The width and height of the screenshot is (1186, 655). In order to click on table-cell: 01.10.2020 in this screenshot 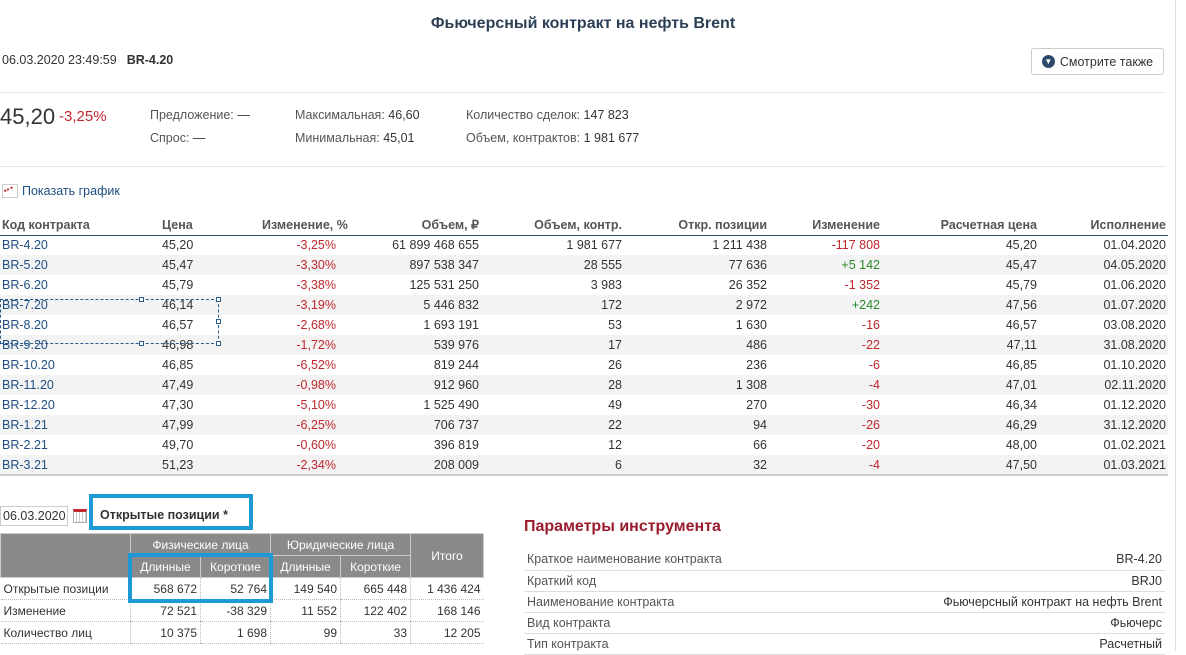, I will do `click(1134, 365)`.